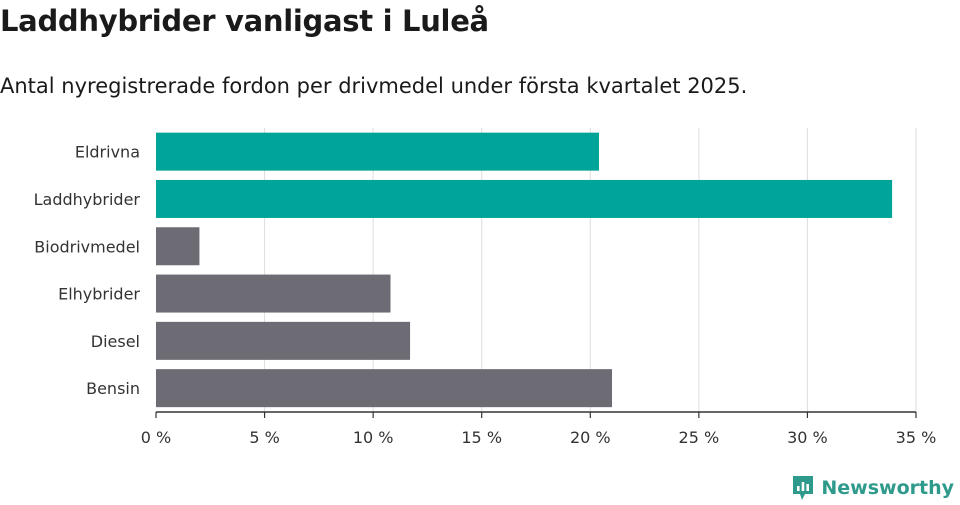  I want to click on newsworthy-logo-text: Newsworthy, so click(887, 488).